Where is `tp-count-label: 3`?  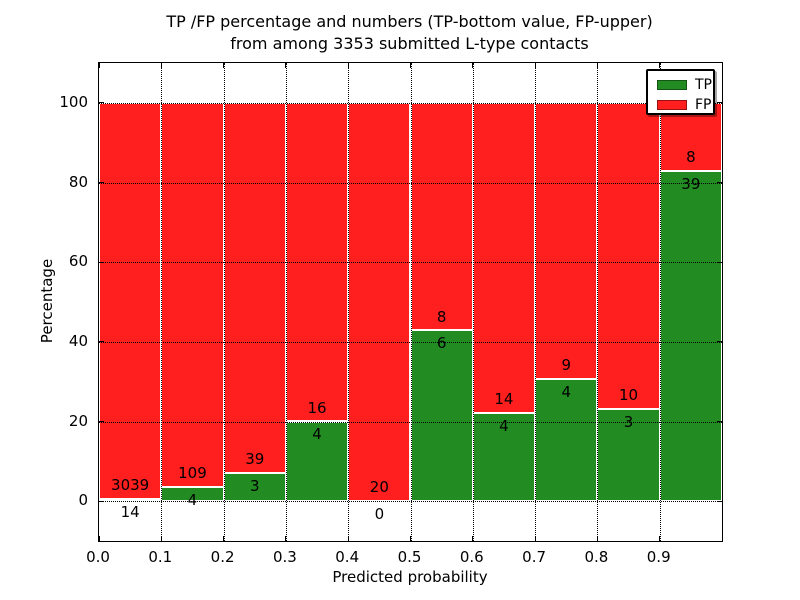
tp-count-label: 3 is located at coordinates (254, 485).